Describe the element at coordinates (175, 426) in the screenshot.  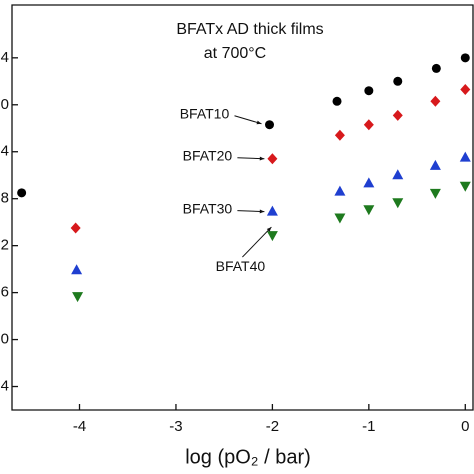
I see `x-tick-label: -3` at that location.